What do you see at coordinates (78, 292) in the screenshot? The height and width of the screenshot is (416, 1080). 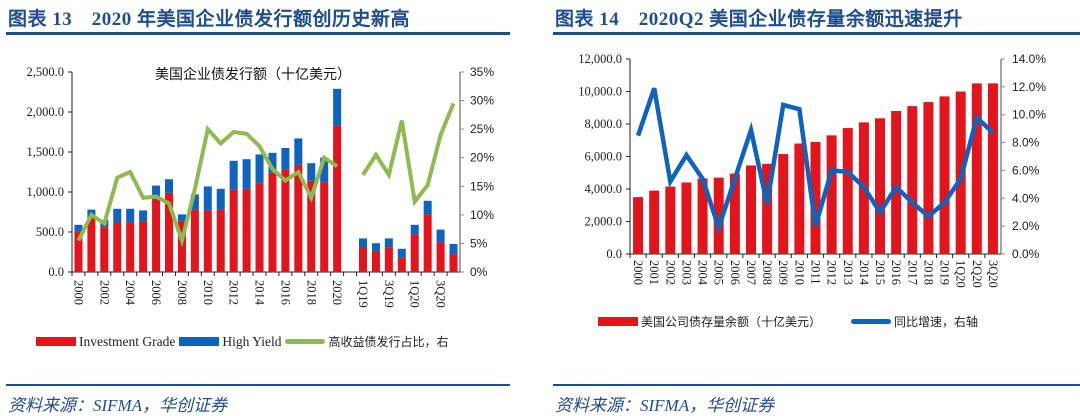 I see `left-x-tick-label: 2000` at bounding box center [78, 292].